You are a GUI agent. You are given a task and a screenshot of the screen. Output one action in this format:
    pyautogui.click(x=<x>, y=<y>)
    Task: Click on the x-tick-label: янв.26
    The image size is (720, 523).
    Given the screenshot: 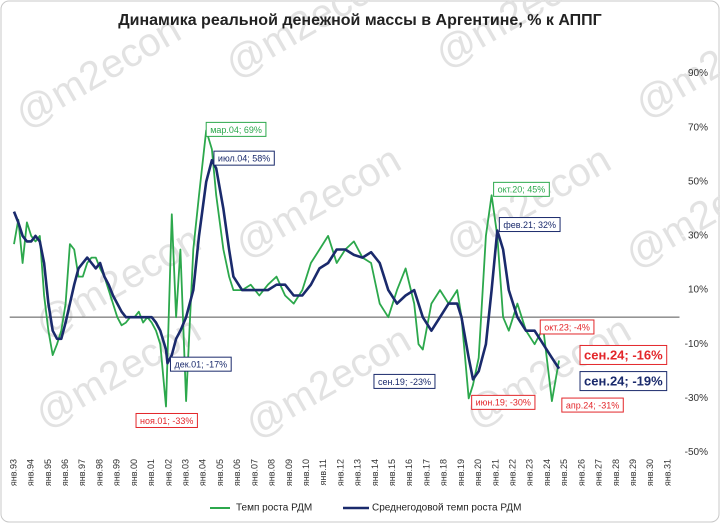 What is the action you would take?
    pyautogui.click(x=581, y=472)
    